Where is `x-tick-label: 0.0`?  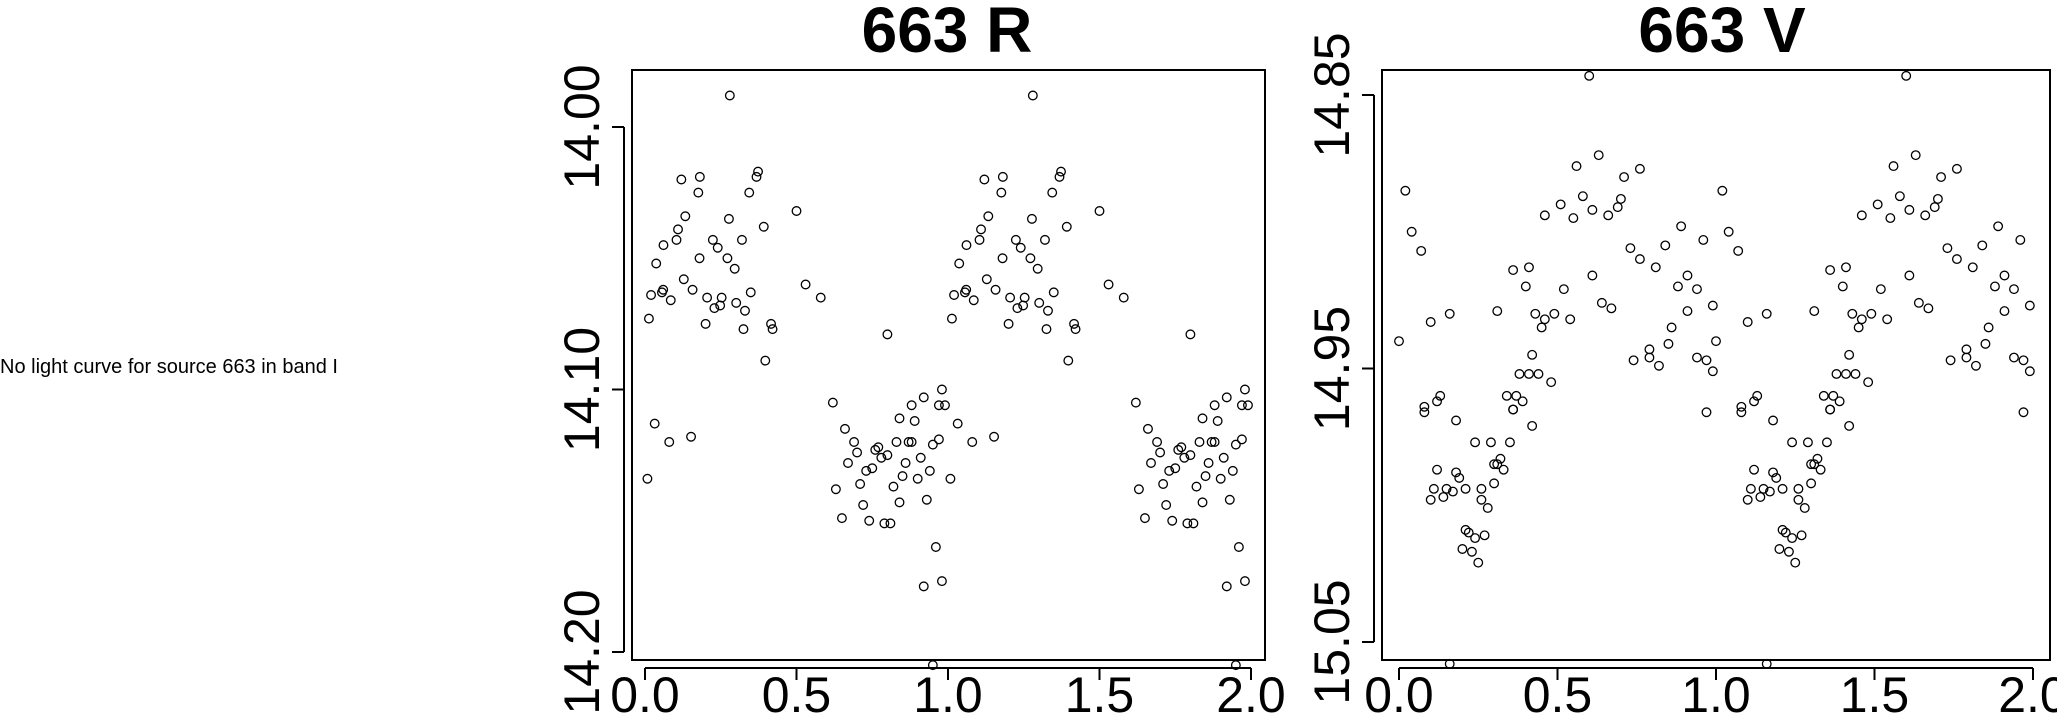
x-tick-label: 0.0 is located at coordinates (645, 691).